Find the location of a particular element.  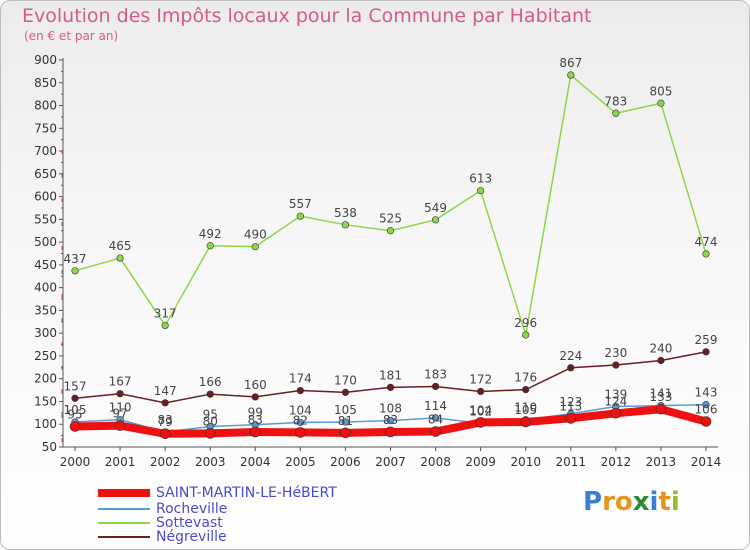

data-label: 805 is located at coordinates (660, 91).